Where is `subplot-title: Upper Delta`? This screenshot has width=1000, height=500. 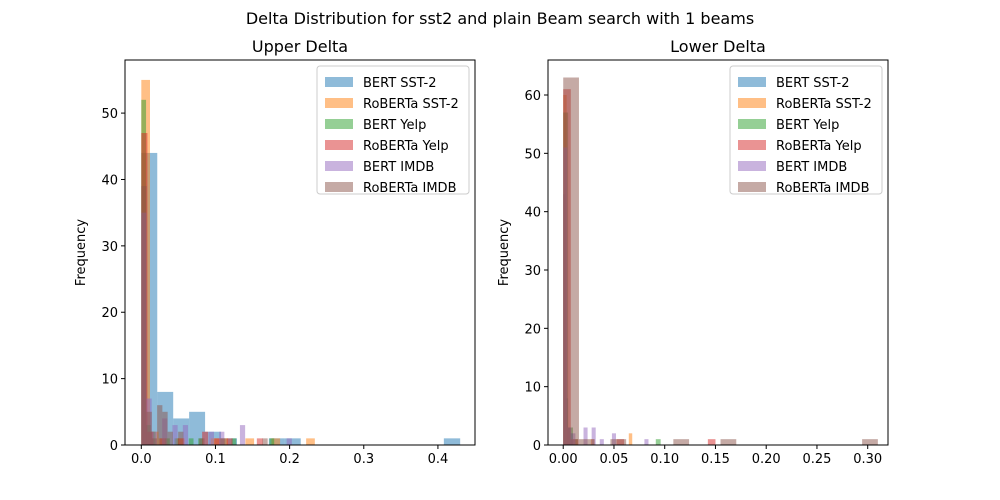 subplot-title: Upper Delta is located at coordinates (300, 46).